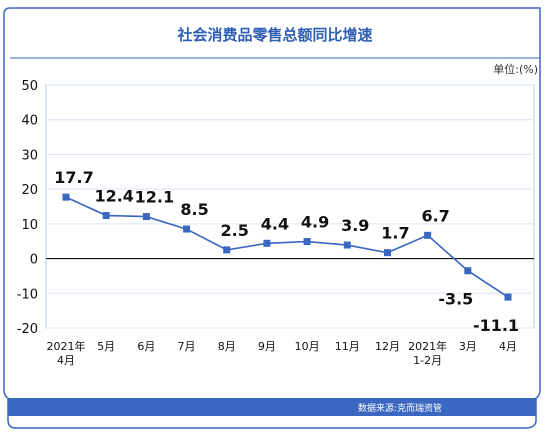 This screenshot has height=436, width=550. Describe the element at coordinates (73, 177) in the screenshot. I see `data-label: 17.7` at that location.